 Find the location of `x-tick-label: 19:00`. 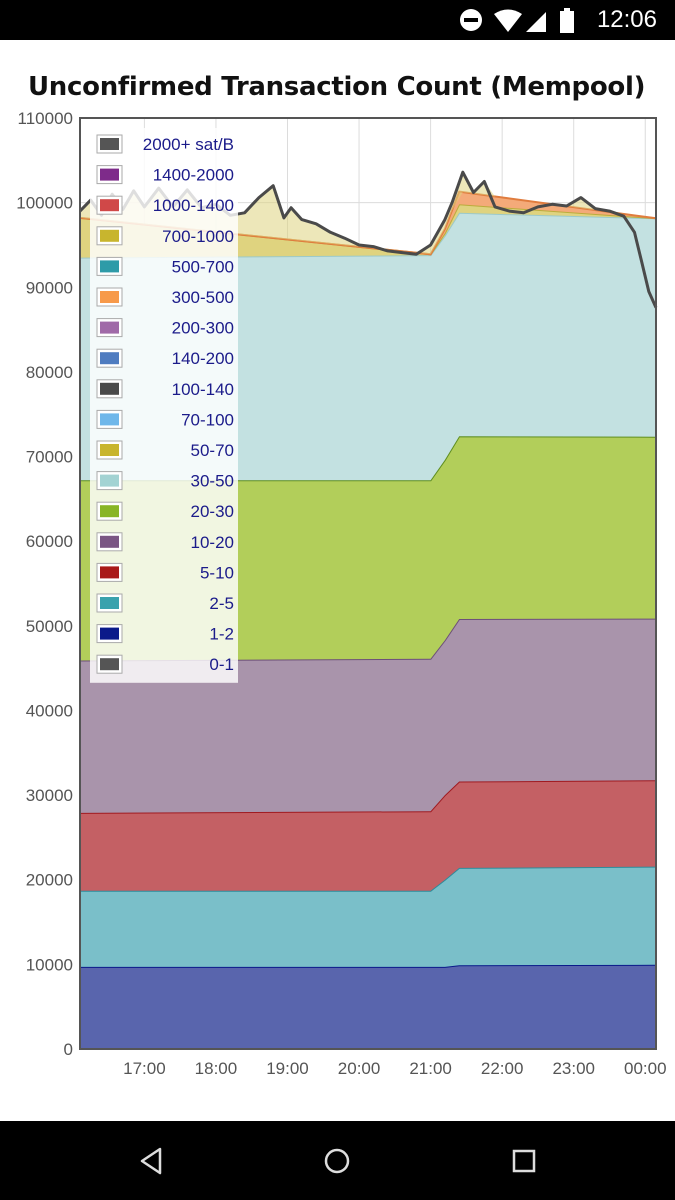

x-tick-label: 19:00 is located at coordinates (287, 1068).